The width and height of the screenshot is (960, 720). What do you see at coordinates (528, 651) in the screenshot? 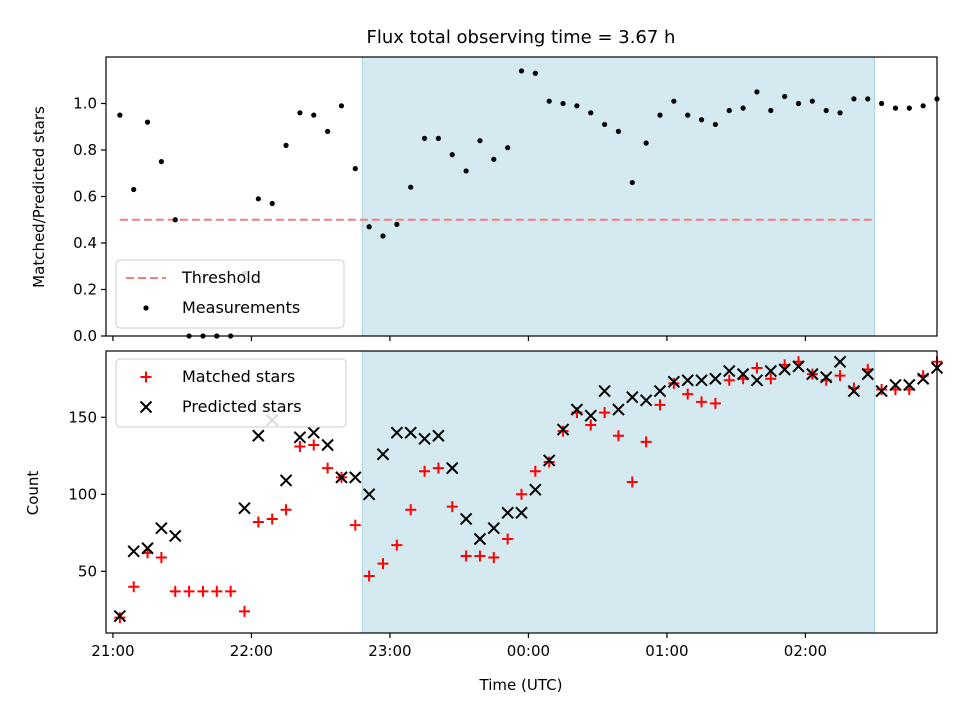
I see `x-tick-label: 00:00` at bounding box center [528, 651].